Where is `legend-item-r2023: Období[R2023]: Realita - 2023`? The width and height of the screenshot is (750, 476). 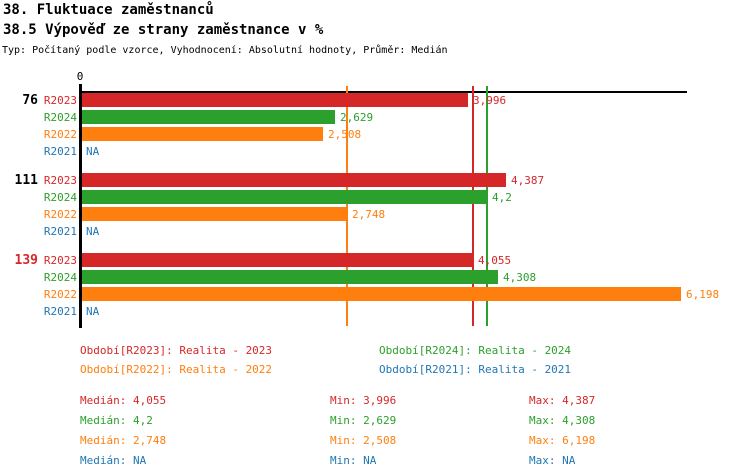
legend-item-r2023: Období[R2023]: Realita - 2023 is located at coordinates (176, 350).